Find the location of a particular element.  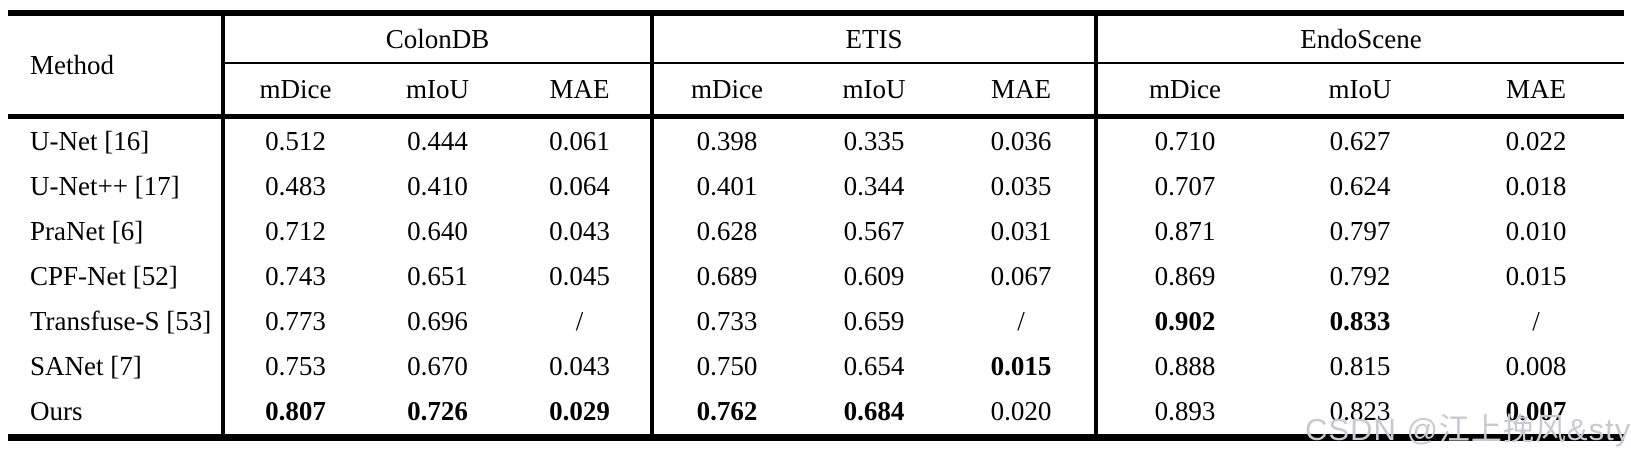

etis-mdice-header: mDice is located at coordinates (725, 91).